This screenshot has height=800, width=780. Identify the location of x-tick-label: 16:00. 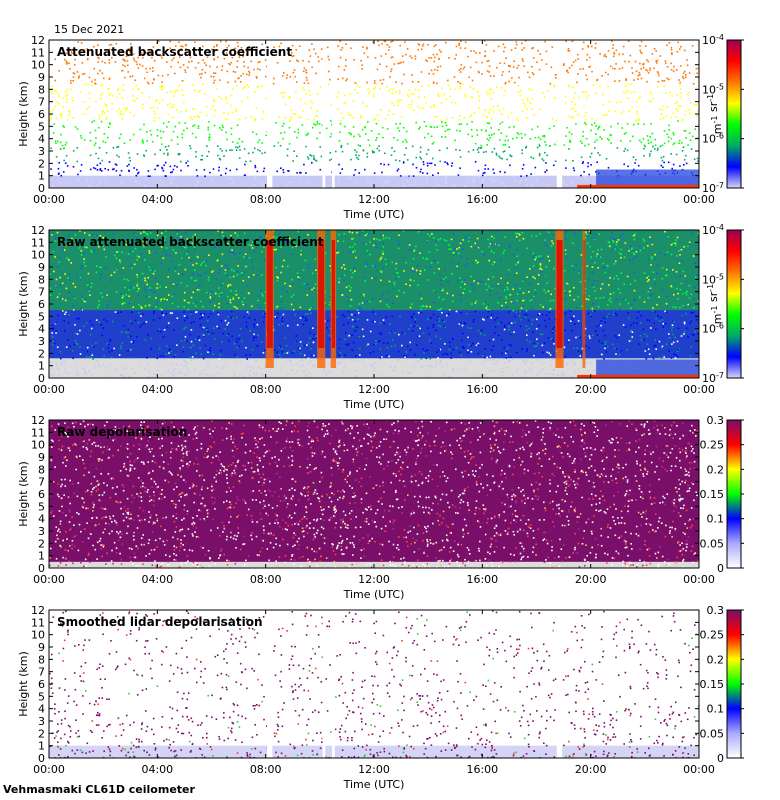
(482, 199).